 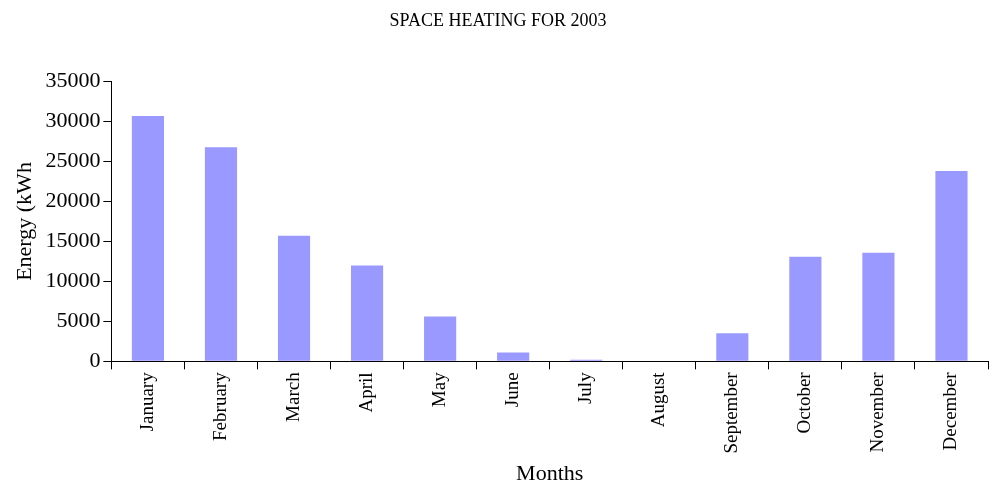 What do you see at coordinates (146, 401) in the screenshot?
I see `x-tick-label: January` at bounding box center [146, 401].